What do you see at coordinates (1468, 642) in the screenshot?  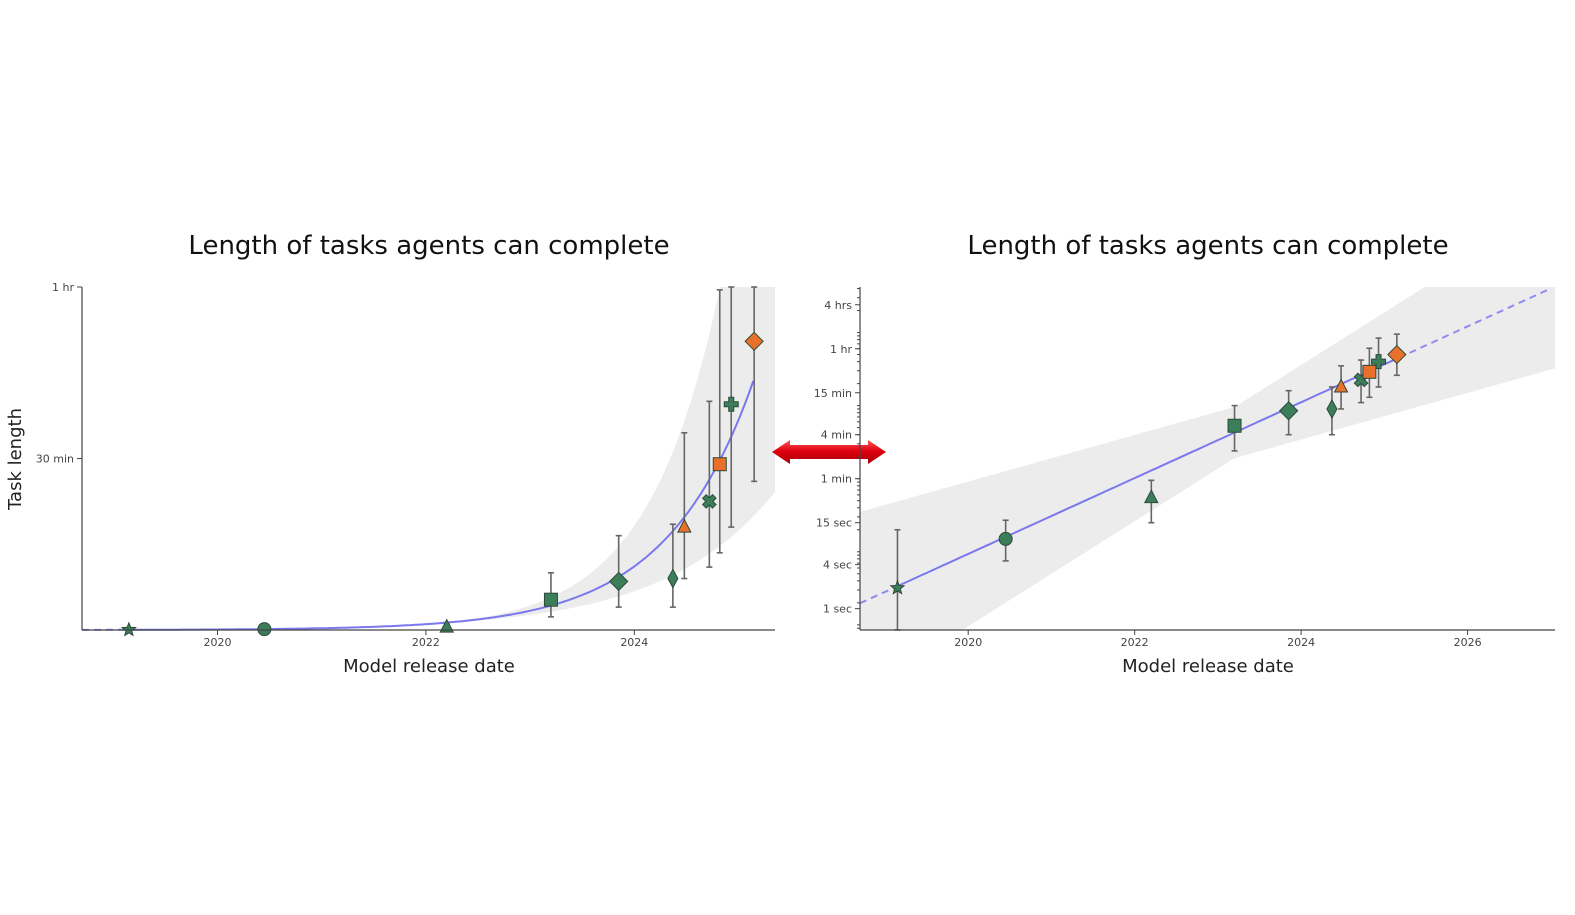 I see `x-tick-label: 2026` at bounding box center [1468, 642].